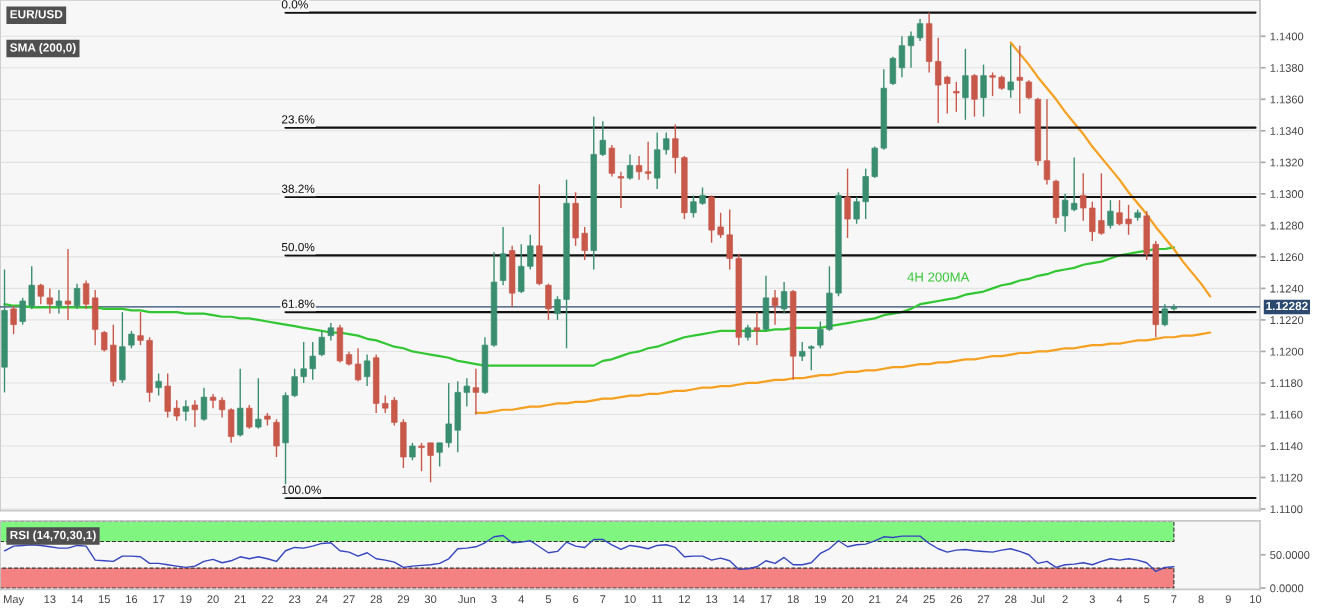 This screenshot has height=615, width=1331. What do you see at coordinates (294, 4) in the screenshot?
I see `series-label: 0.0%` at bounding box center [294, 4].